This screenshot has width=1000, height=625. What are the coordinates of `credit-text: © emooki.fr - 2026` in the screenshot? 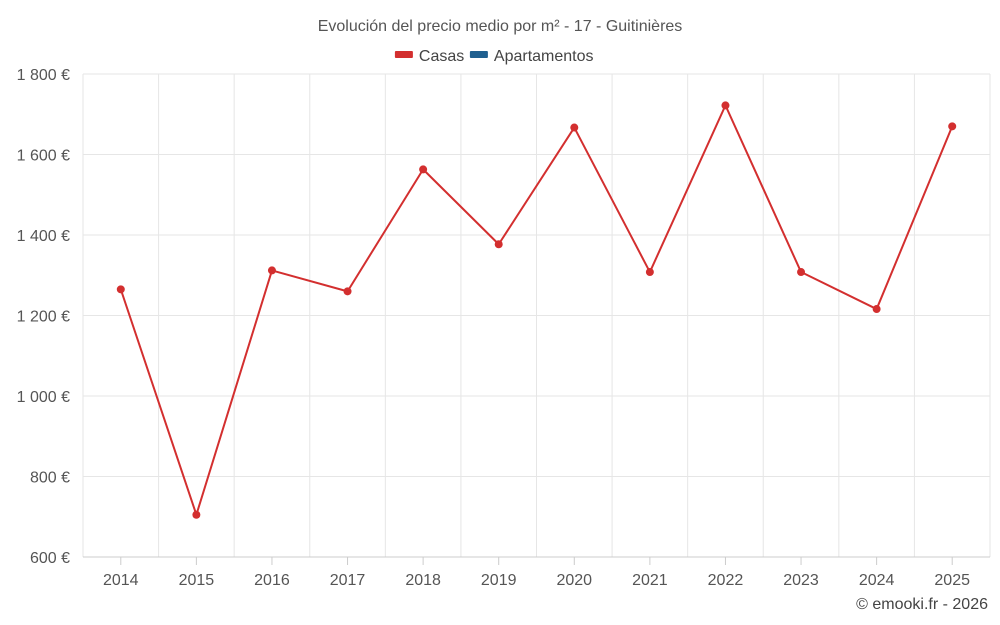 It's located at (922, 604).